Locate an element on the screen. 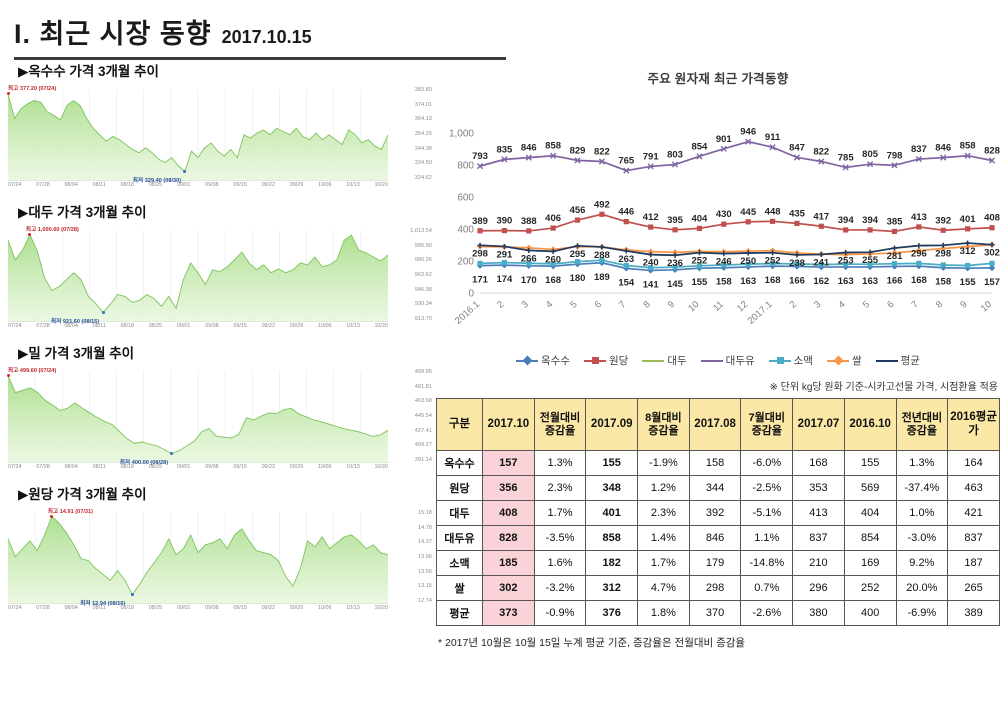 Image resolution: width=1000 pixels, height=719 pixels. table-cell: 344 is located at coordinates (715, 488).